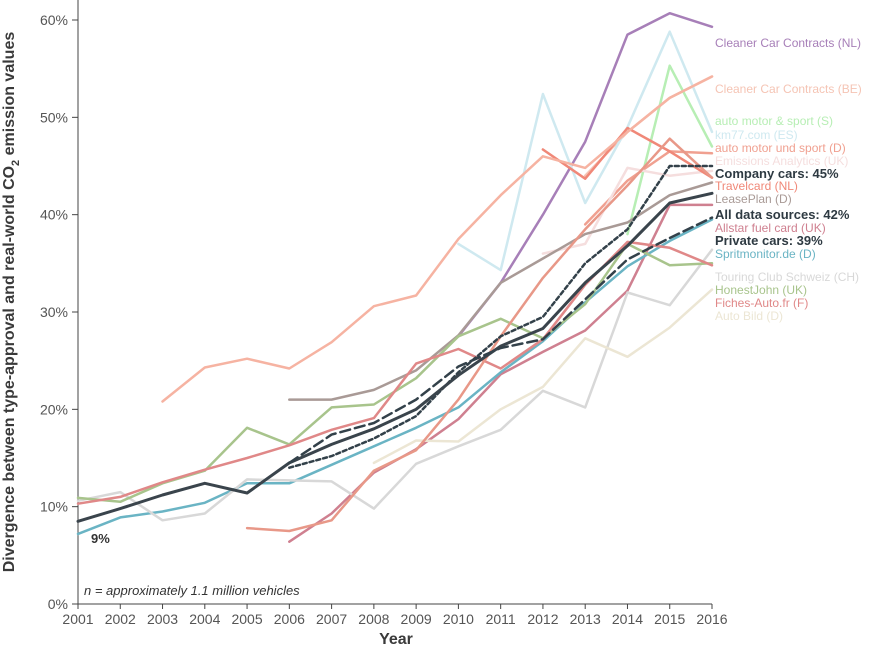 This screenshot has width=885, height=648. I want to click on x-tick-label: 2005, so click(246, 619).